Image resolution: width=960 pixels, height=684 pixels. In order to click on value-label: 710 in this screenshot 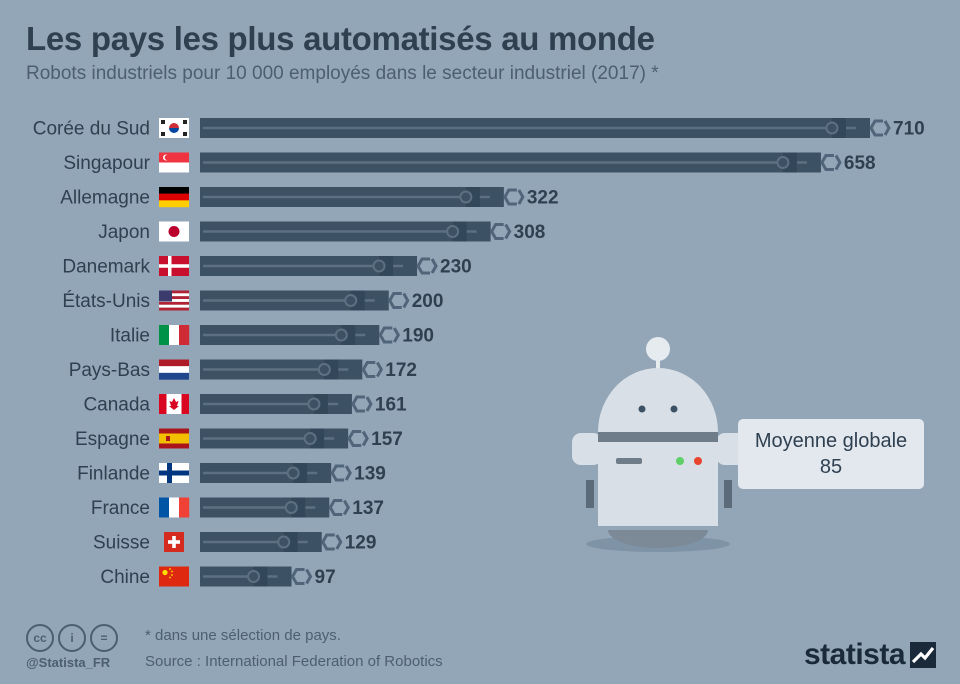, I will do `click(909, 129)`.